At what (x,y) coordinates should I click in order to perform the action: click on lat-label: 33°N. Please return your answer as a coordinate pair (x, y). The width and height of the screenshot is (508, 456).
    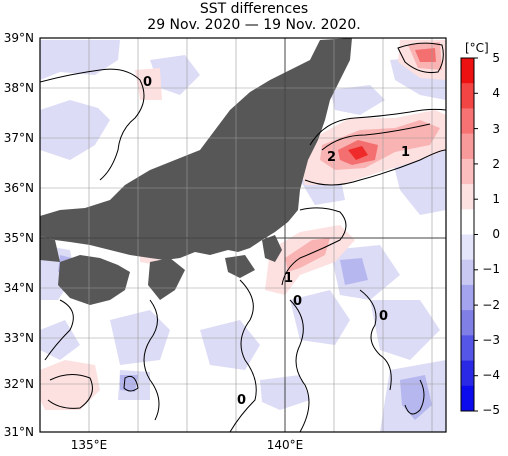
    Looking at the image, I should click on (19, 338).